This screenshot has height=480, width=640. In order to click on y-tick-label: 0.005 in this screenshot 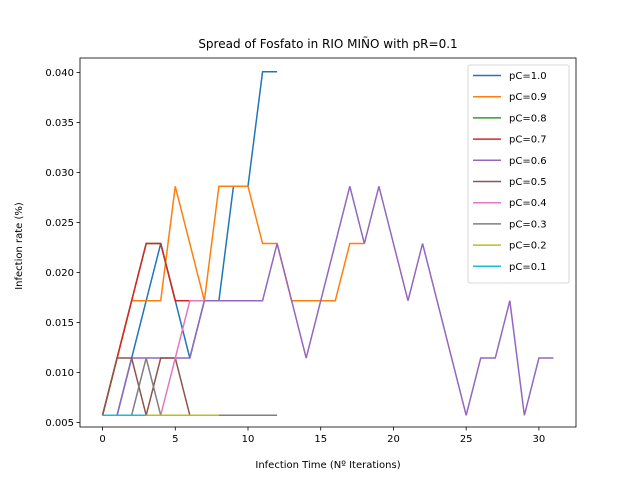, I will do `click(59, 423)`.